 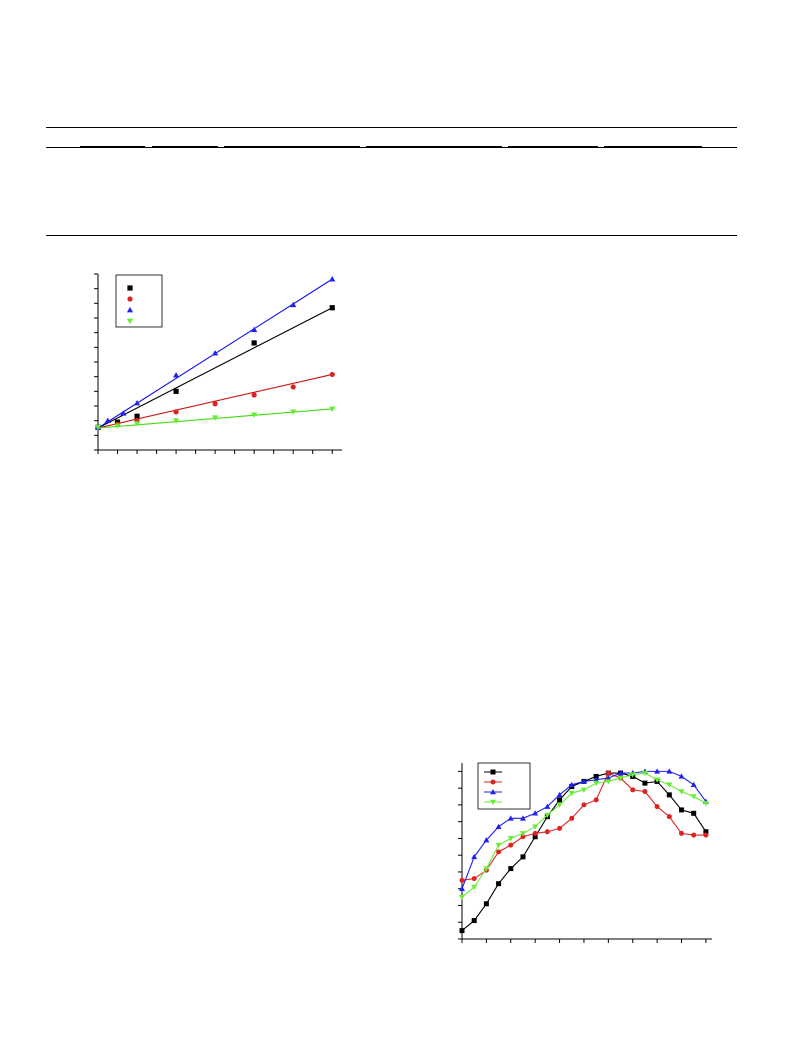 I want to click on linear-fit-scatter-chart, so click(x=218, y=363).